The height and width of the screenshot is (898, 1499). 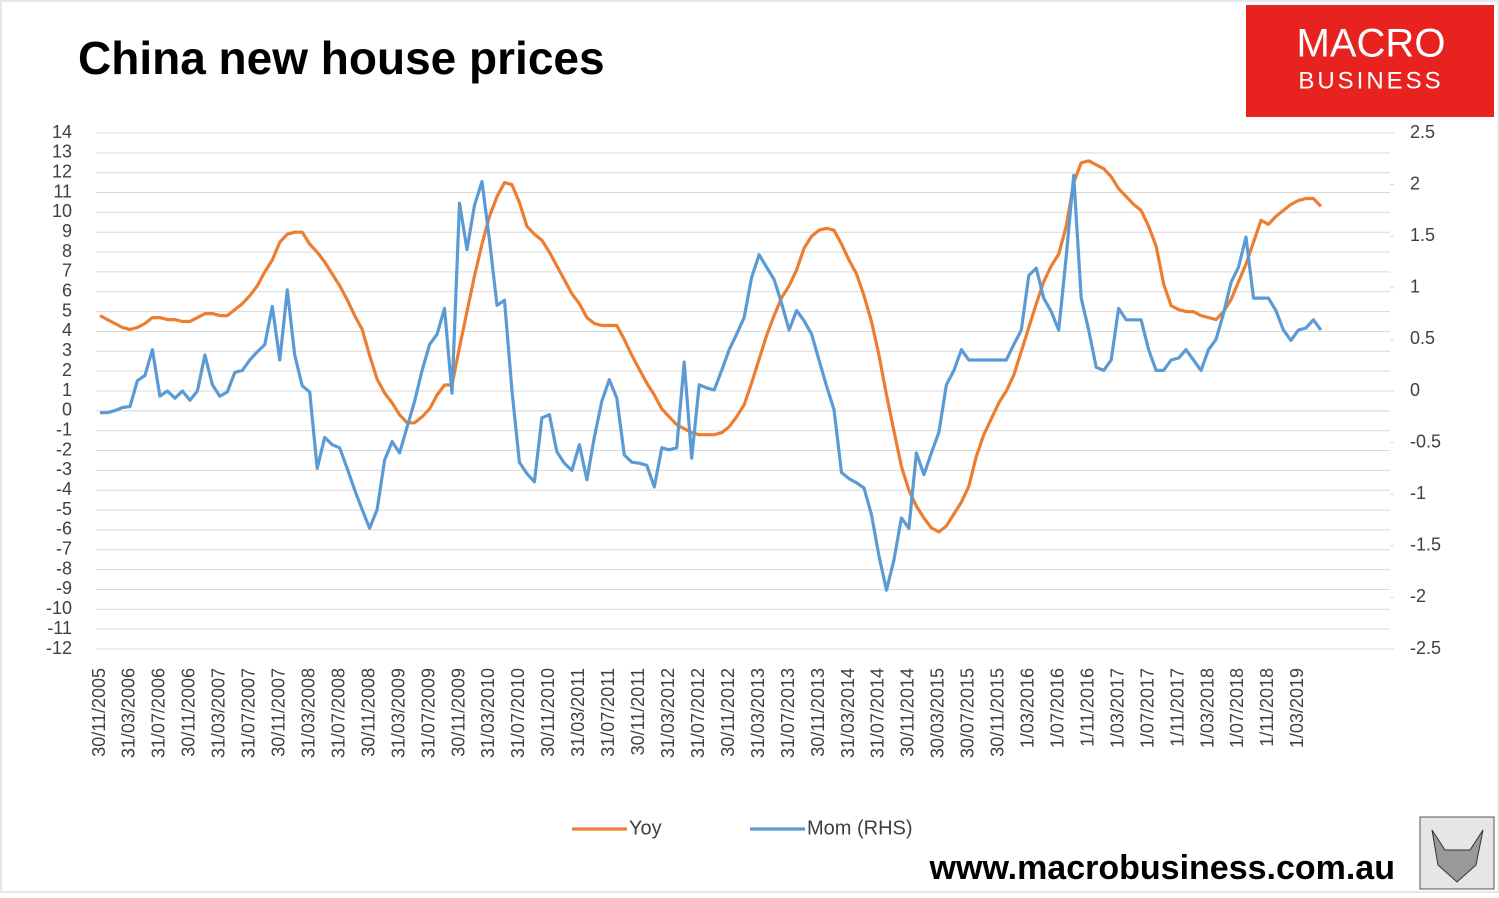 What do you see at coordinates (64, 489) in the screenshot?
I see `y-tick-label: -4` at bounding box center [64, 489].